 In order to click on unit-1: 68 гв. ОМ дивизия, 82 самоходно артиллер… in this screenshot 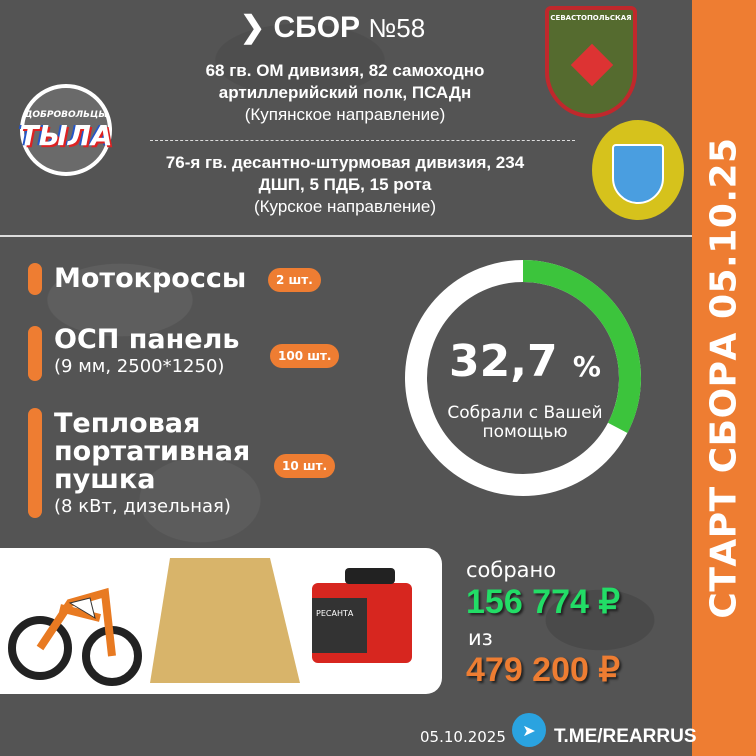, I will do `click(345, 92)`.